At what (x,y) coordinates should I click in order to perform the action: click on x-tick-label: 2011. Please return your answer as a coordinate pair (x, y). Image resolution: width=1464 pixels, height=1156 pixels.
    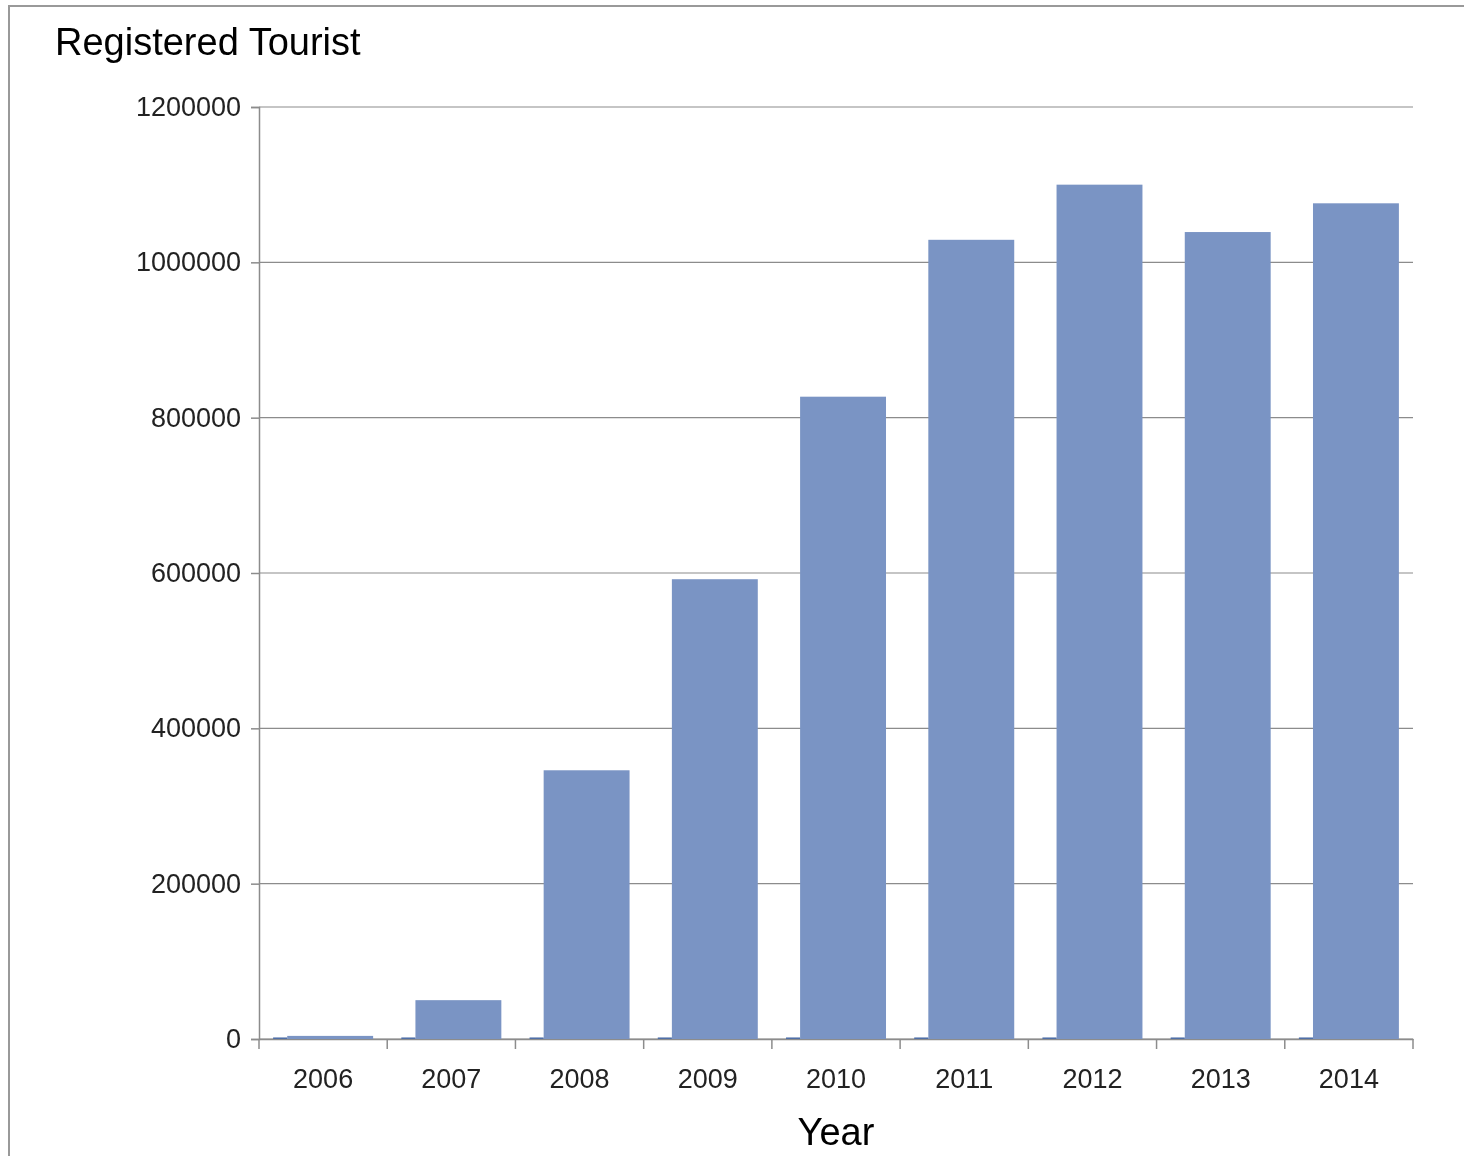
    Looking at the image, I should click on (964, 1079).